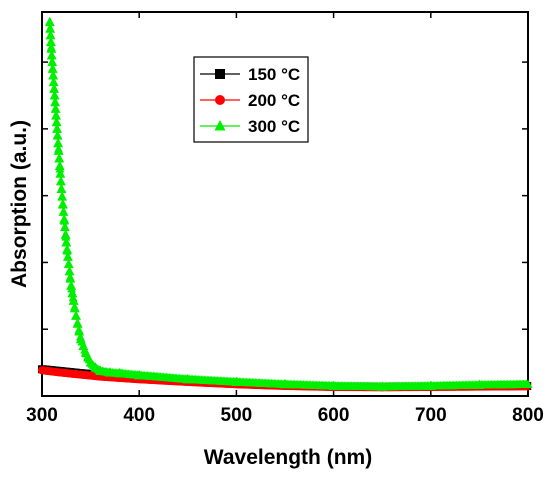  Describe the element at coordinates (139, 415) in the screenshot. I see `x-tick-label: 400` at that location.